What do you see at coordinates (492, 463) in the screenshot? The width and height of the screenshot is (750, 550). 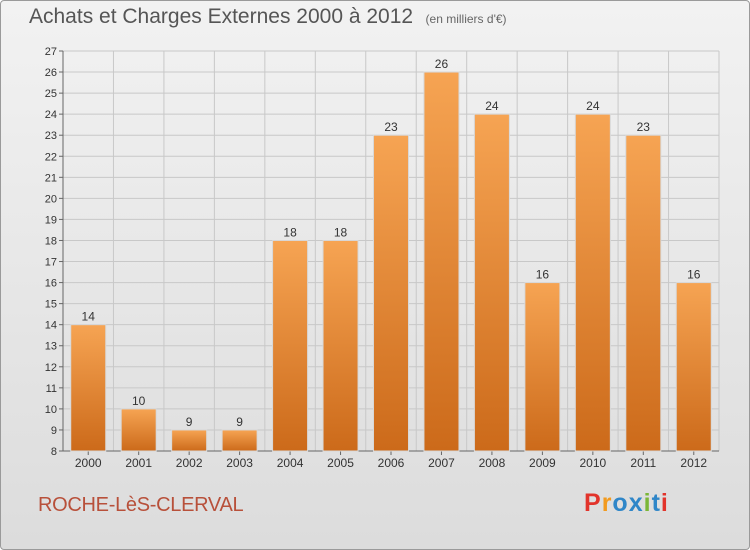 I see `x-tick-label: 2008` at bounding box center [492, 463].